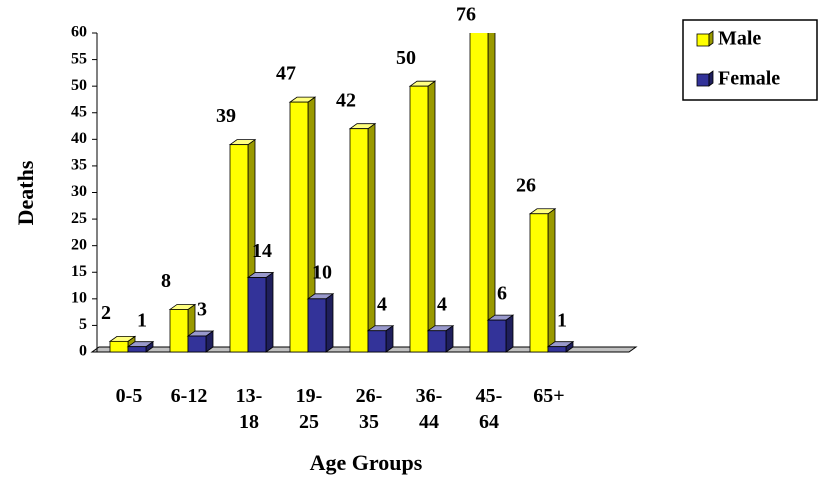 The width and height of the screenshot is (823, 479). What do you see at coordinates (79, 271) in the screenshot?
I see `y-tick-label: 15` at bounding box center [79, 271].